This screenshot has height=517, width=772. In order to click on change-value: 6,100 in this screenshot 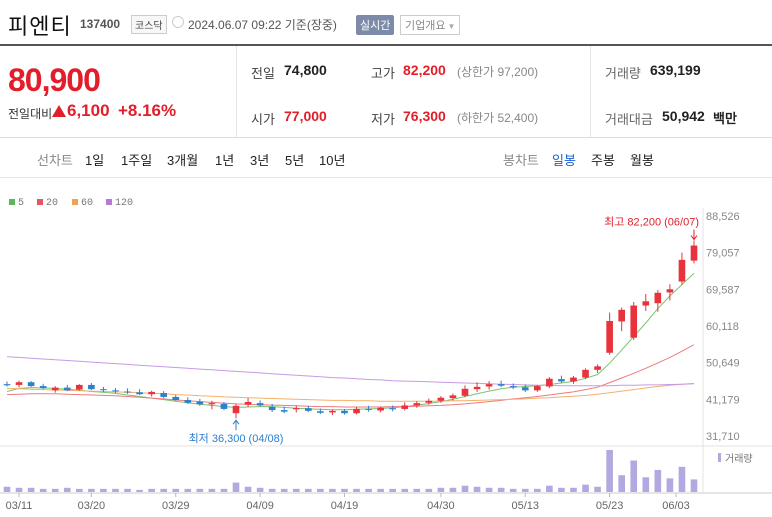, I will do `click(88, 110)`.